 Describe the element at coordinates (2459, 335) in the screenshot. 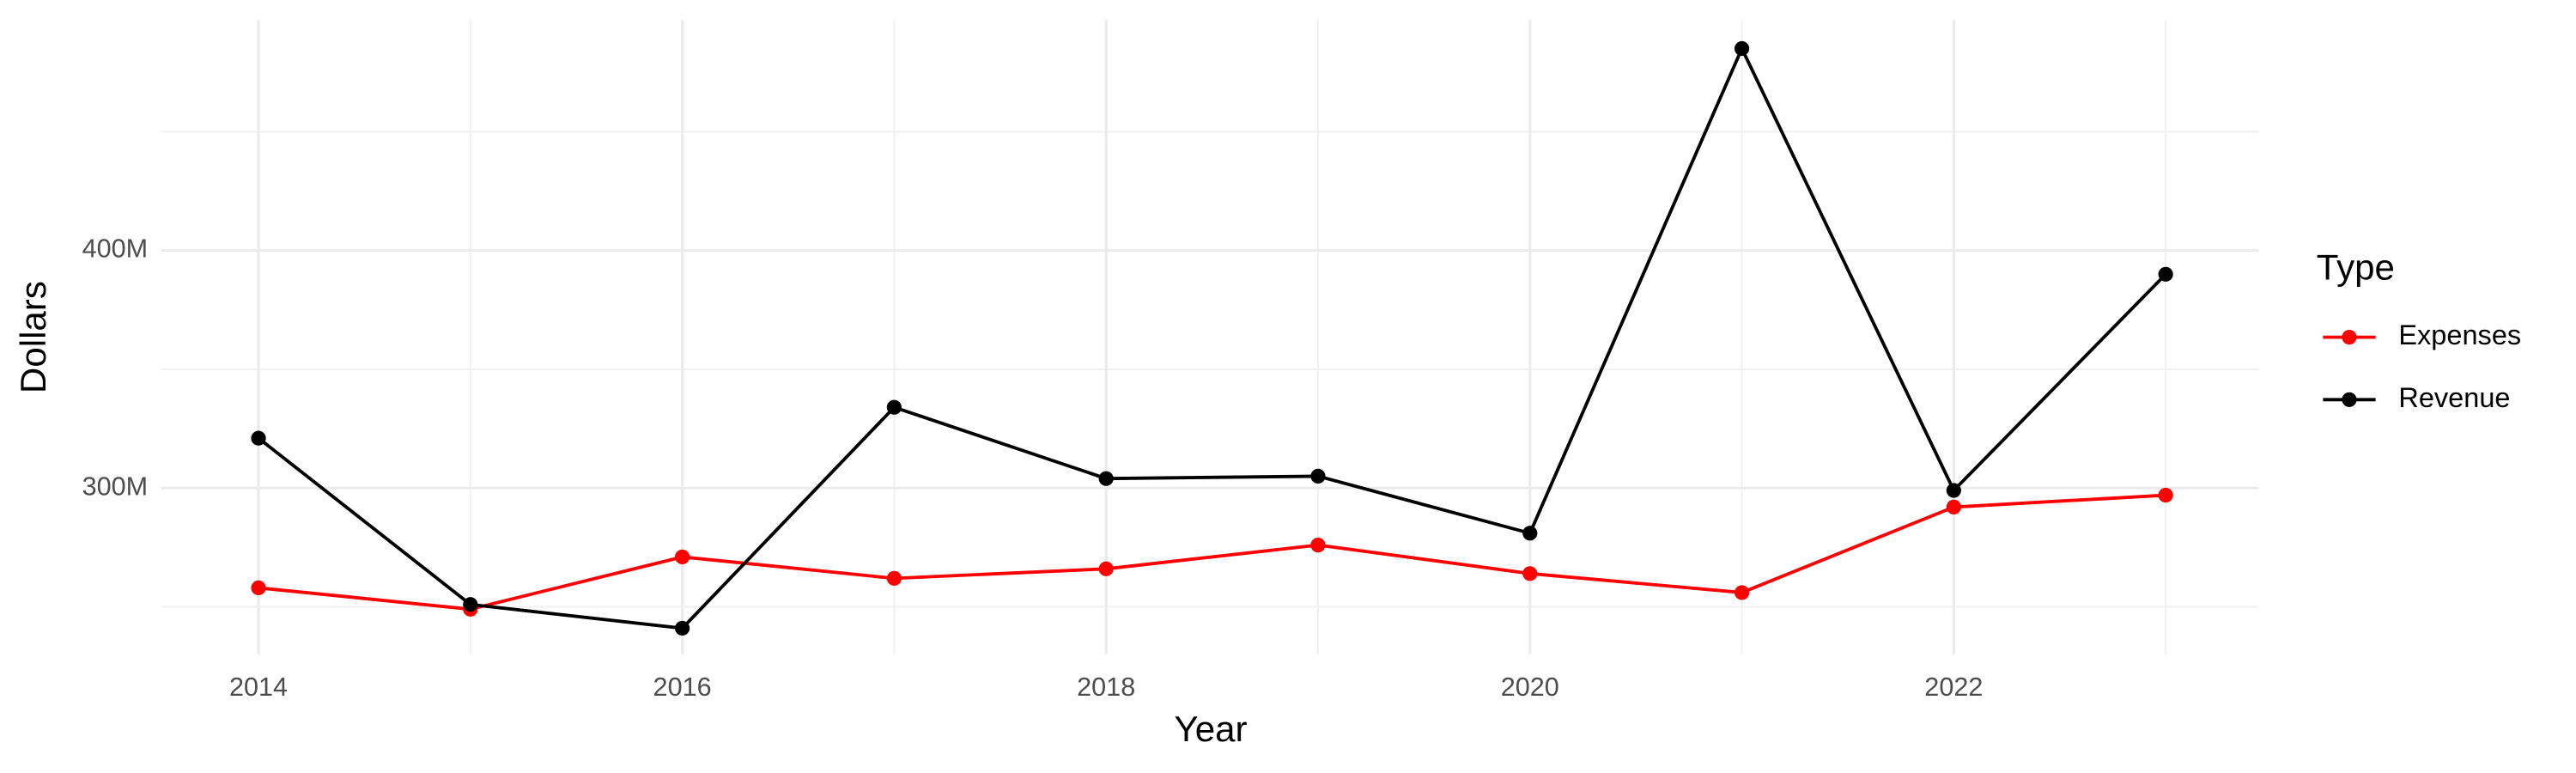

I see `legend-label: Expenses` at that location.